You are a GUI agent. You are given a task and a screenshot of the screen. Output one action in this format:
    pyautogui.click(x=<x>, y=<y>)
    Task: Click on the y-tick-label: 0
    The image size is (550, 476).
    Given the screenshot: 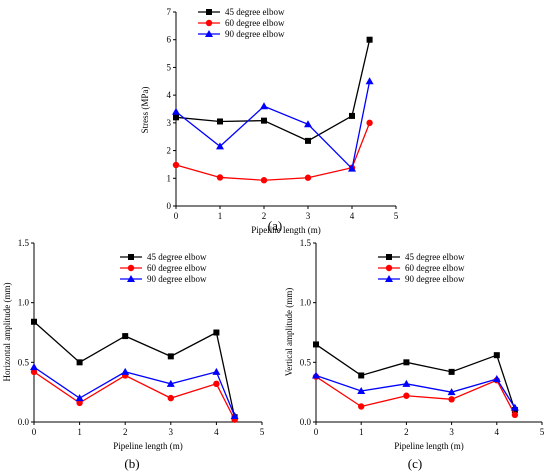 What is the action you would take?
    pyautogui.click(x=169, y=206)
    